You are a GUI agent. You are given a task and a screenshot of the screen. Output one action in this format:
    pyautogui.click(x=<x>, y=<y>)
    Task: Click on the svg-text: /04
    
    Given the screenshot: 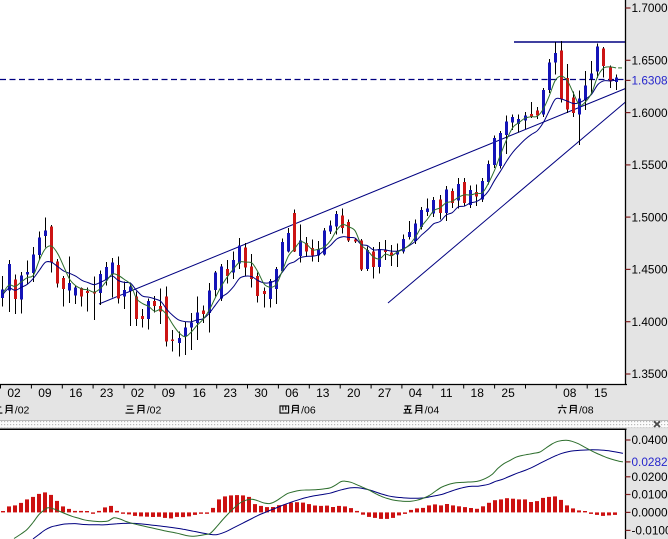 What is the action you would take?
    pyautogui.click(x=432, y=411)
    